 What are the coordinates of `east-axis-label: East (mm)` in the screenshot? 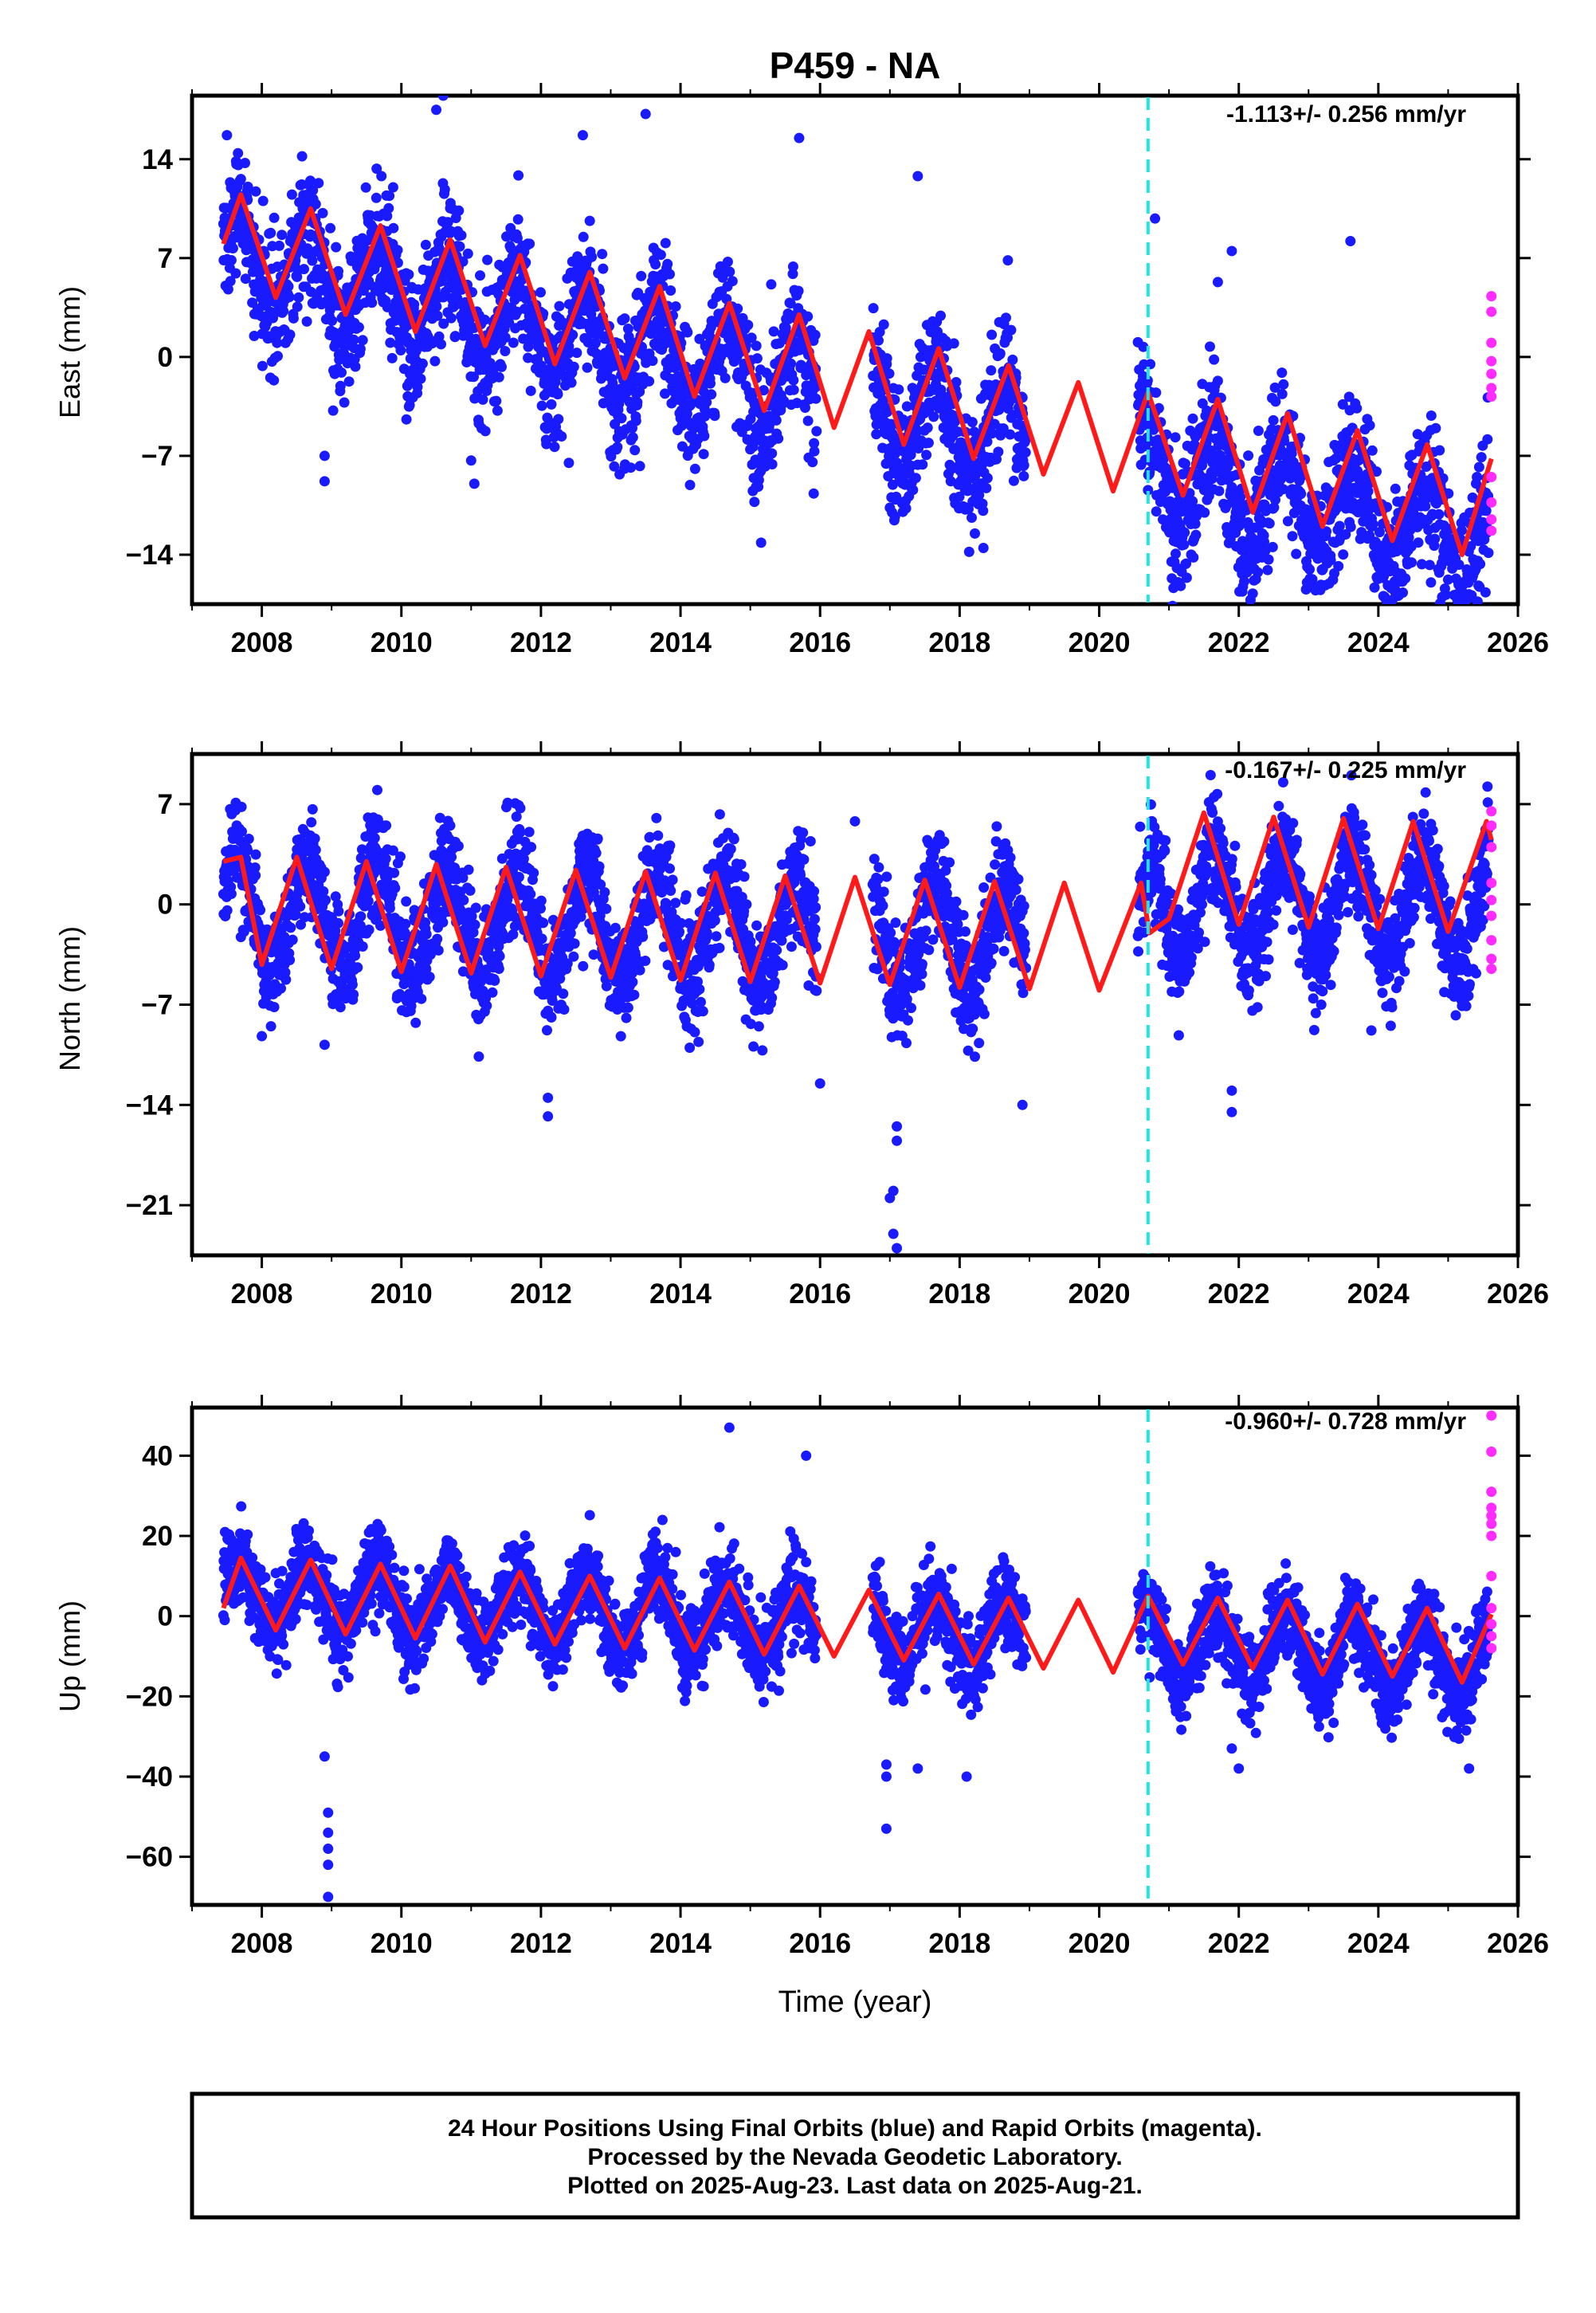 It's located at (69, 352).